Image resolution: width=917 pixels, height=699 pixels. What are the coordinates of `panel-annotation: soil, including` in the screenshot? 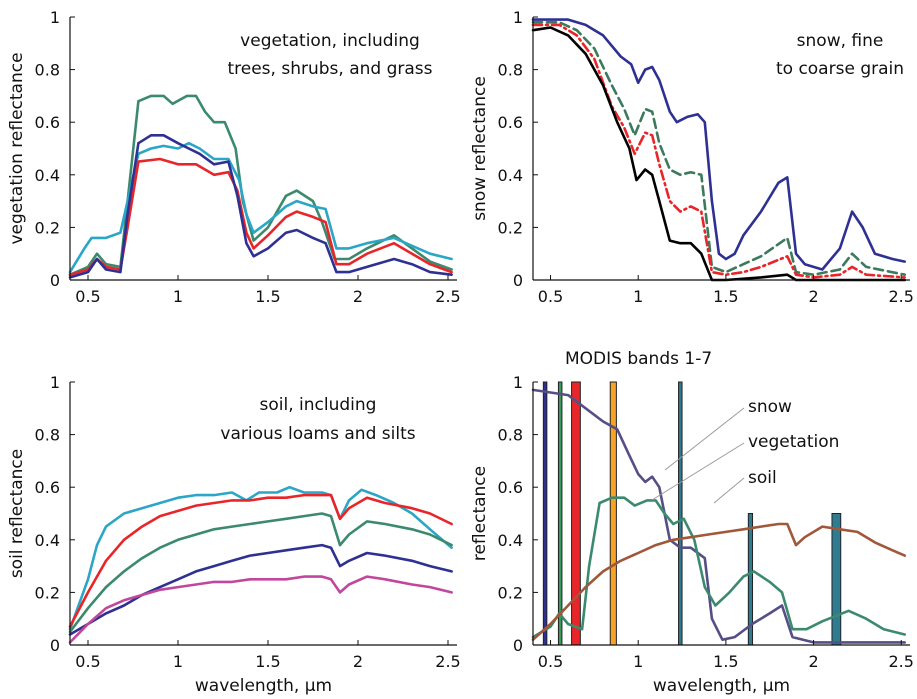 It's located at (318, 405).